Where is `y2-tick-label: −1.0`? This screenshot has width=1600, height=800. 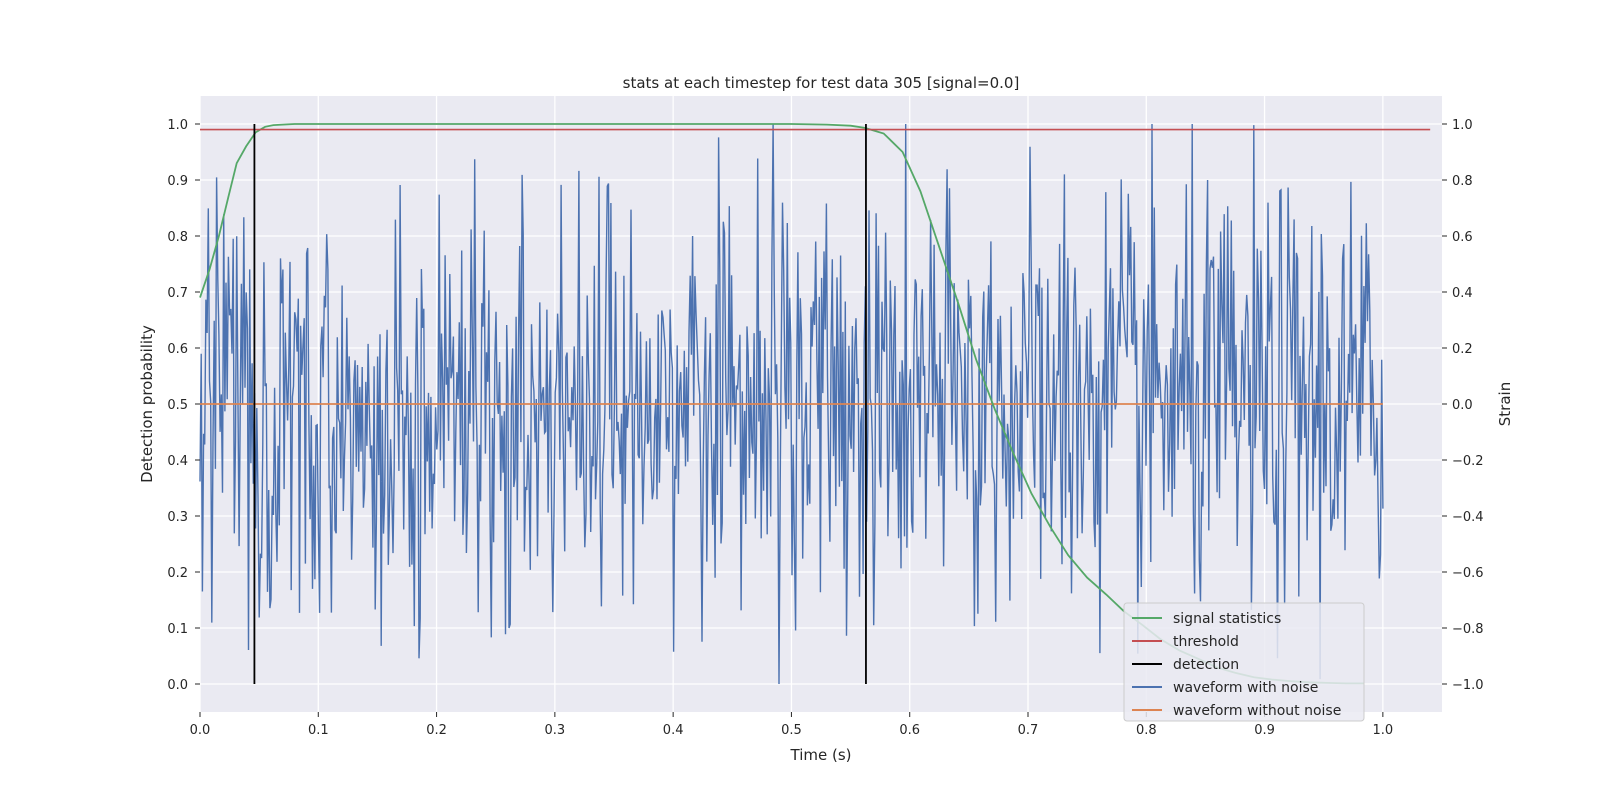
y2-tick-label: −1.0 is located at coordinates (1468, 685).